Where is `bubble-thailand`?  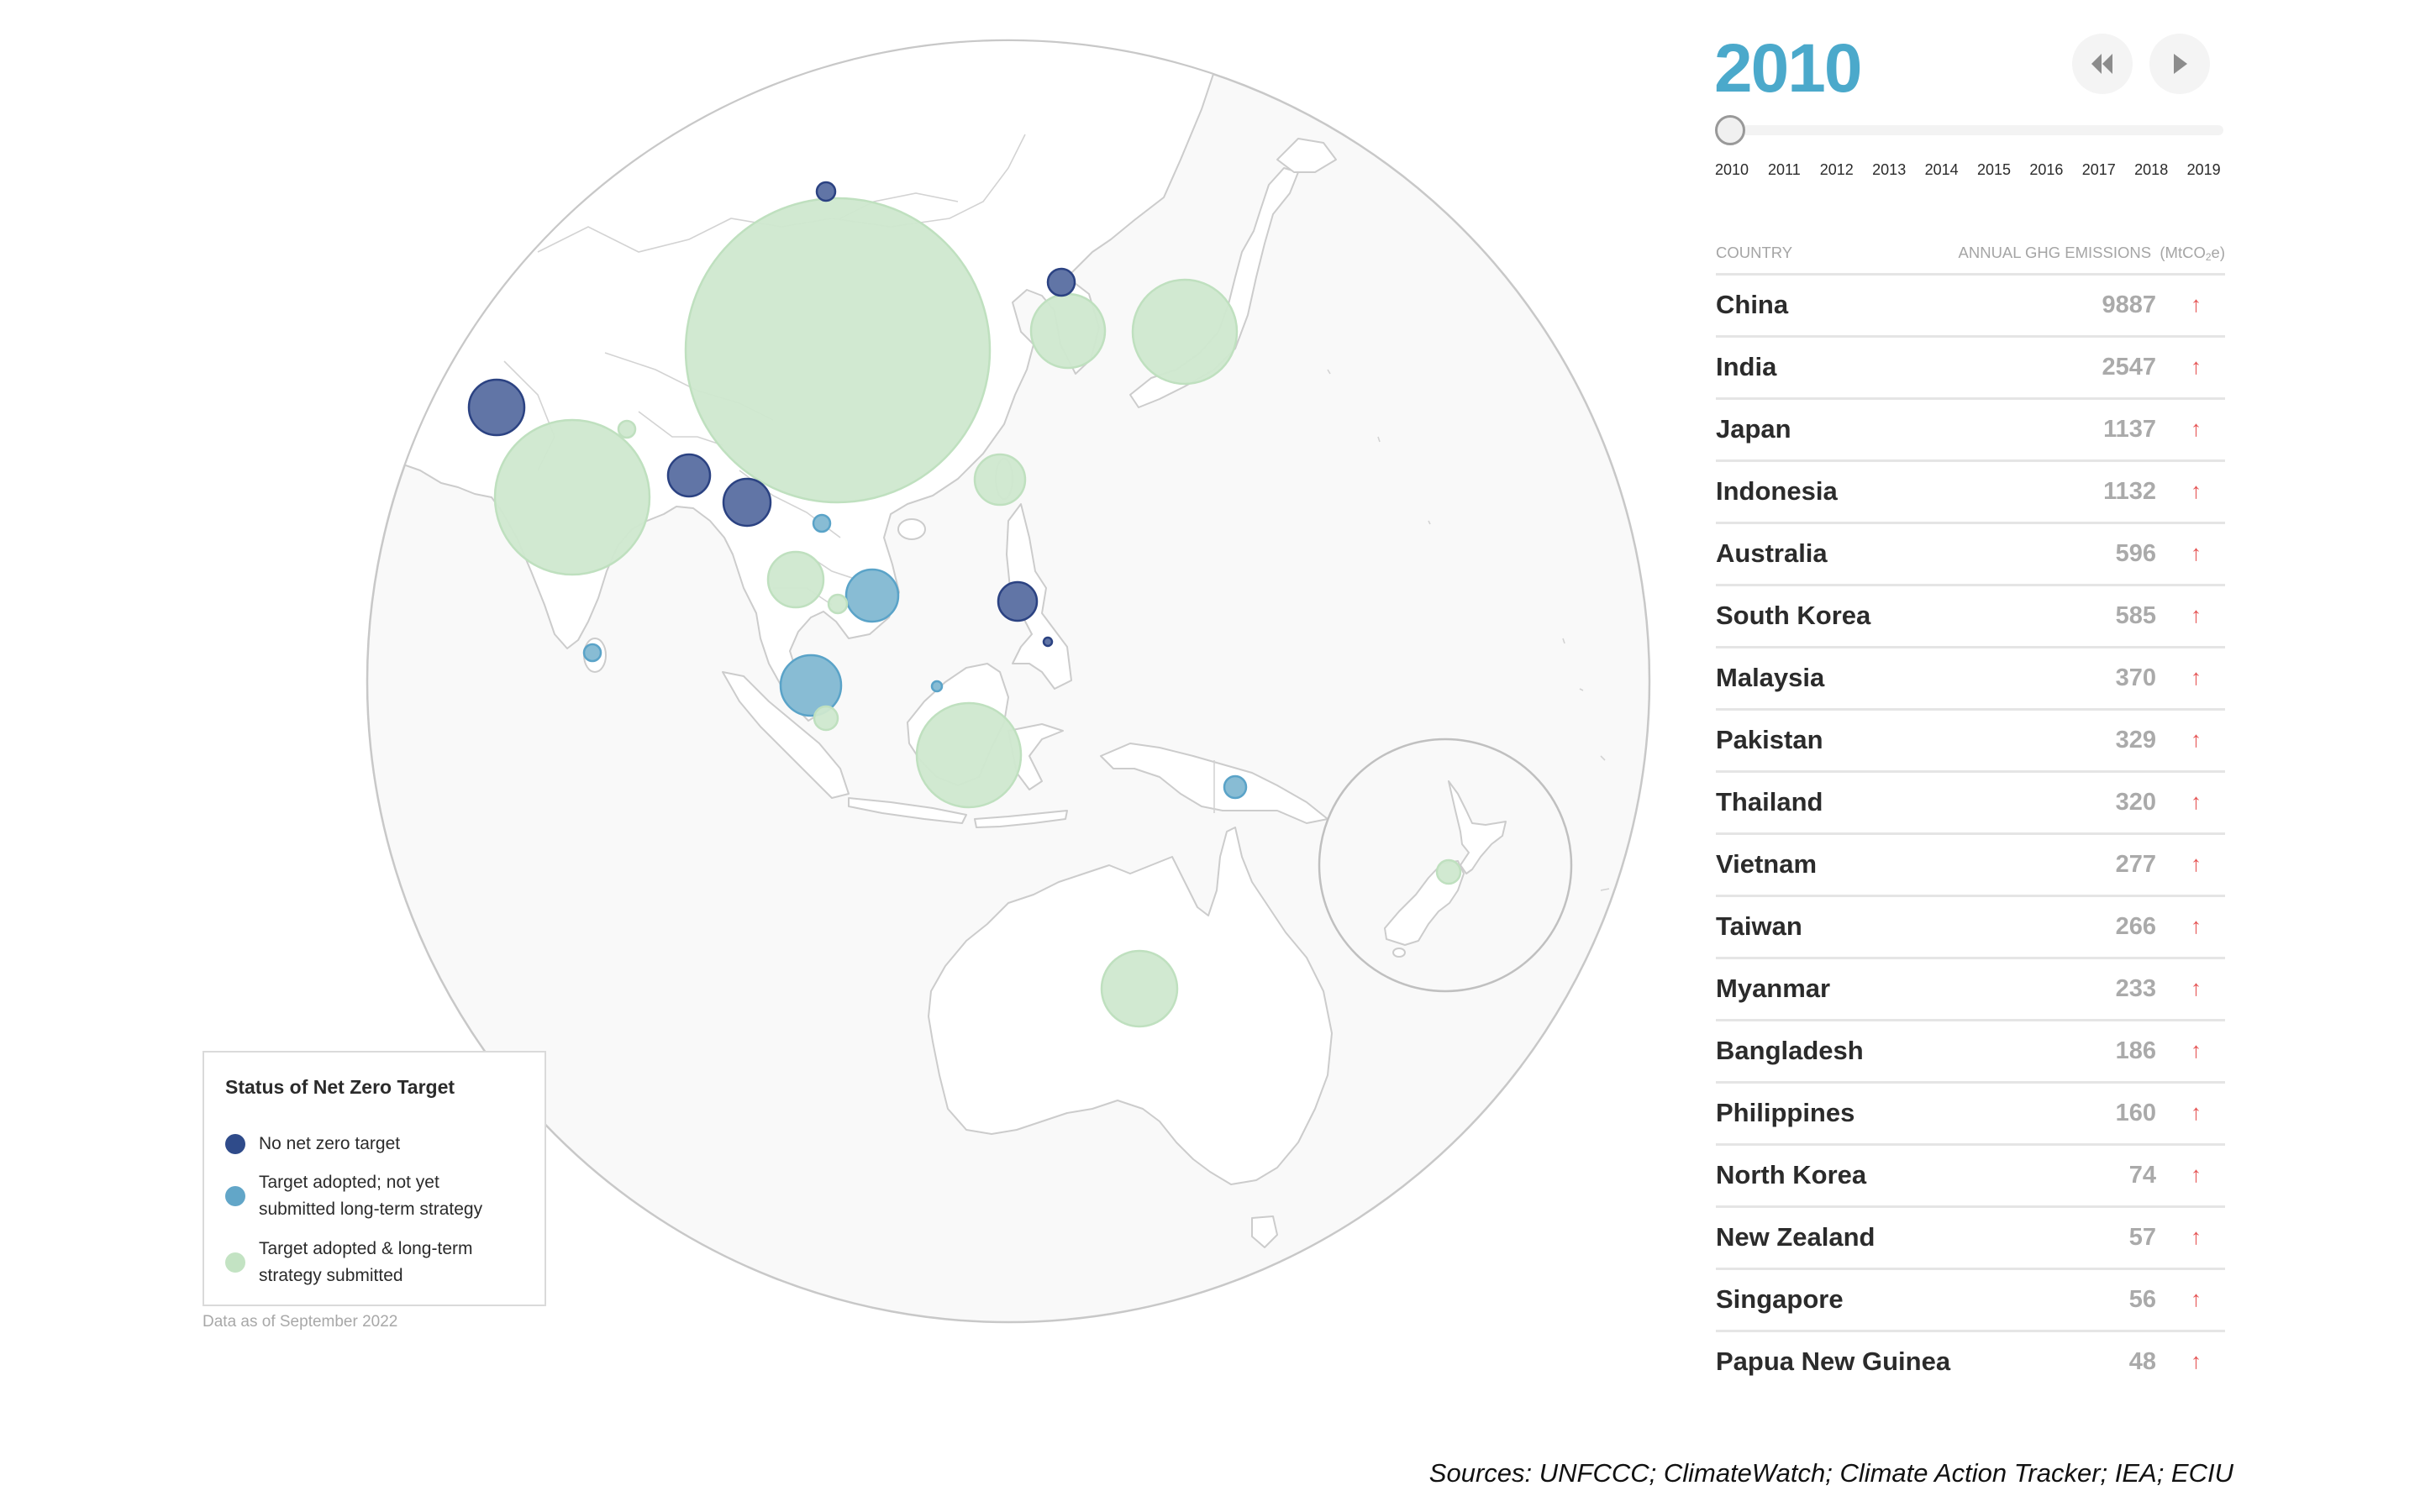
bubble-thailand is located at coordinates (795, 579).